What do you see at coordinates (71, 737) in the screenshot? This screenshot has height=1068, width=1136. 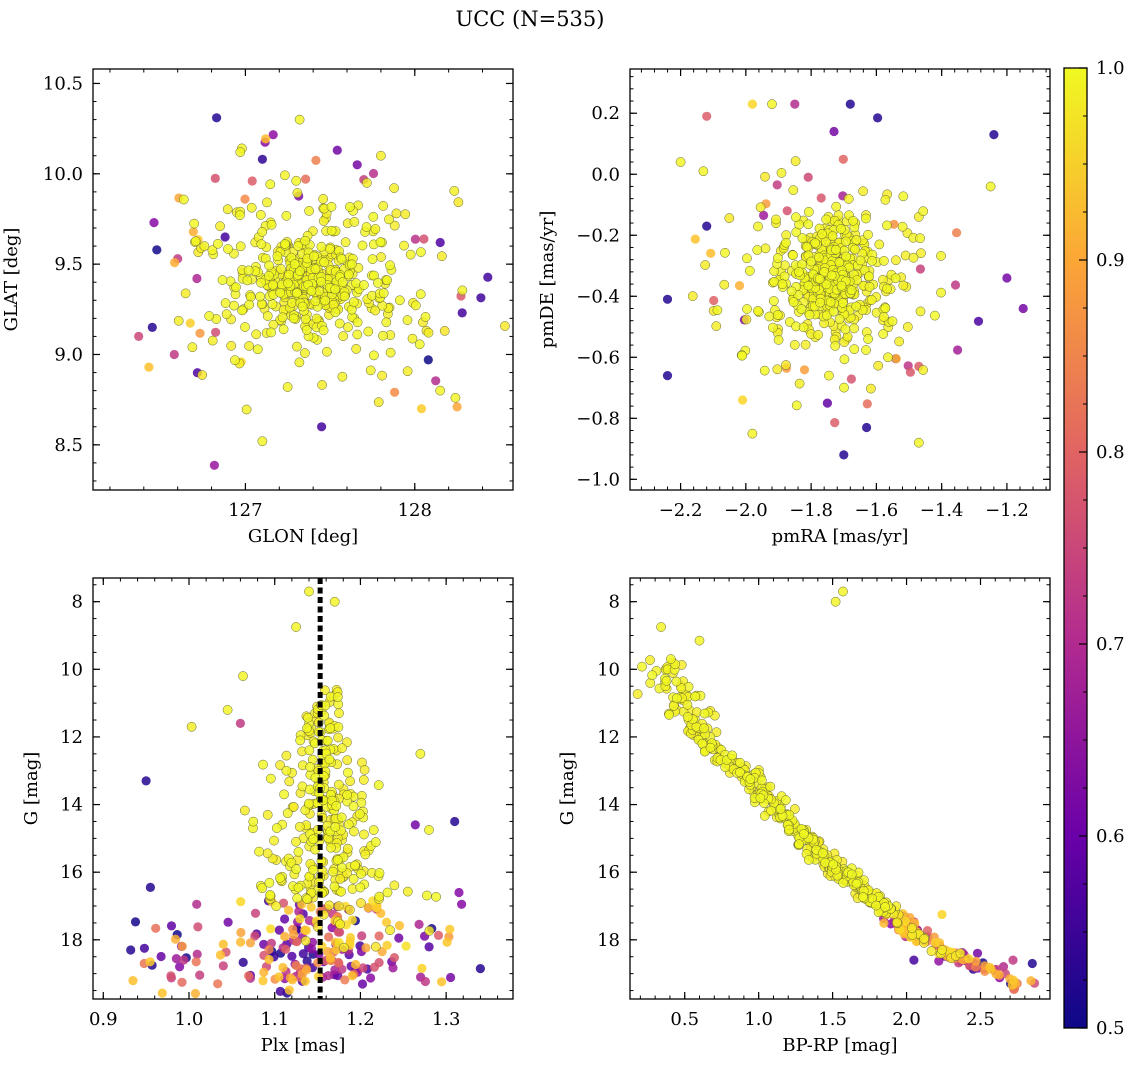 I see `plx-ytick-label: 12` at bounding box center [71, 737].